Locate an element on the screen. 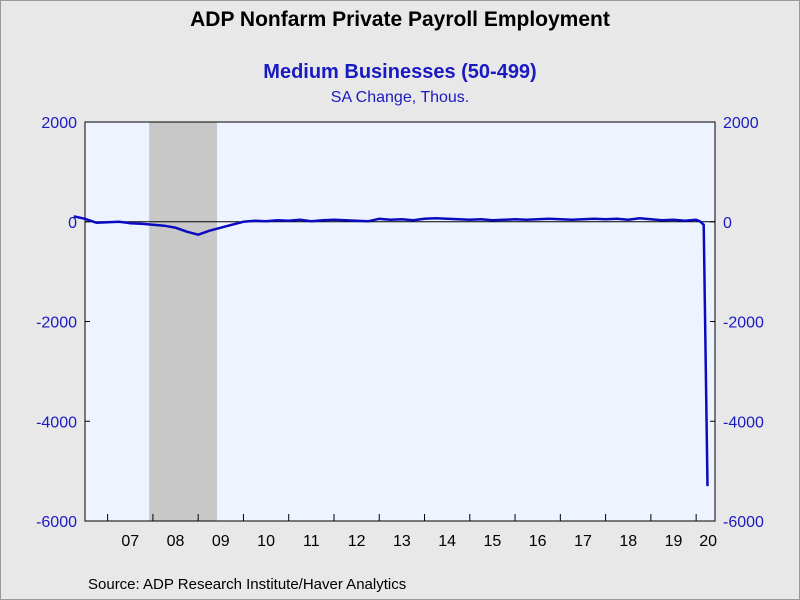 The image size is (800, 600). y-tick-label-right: -6000 is located at coordinates (743, 522).